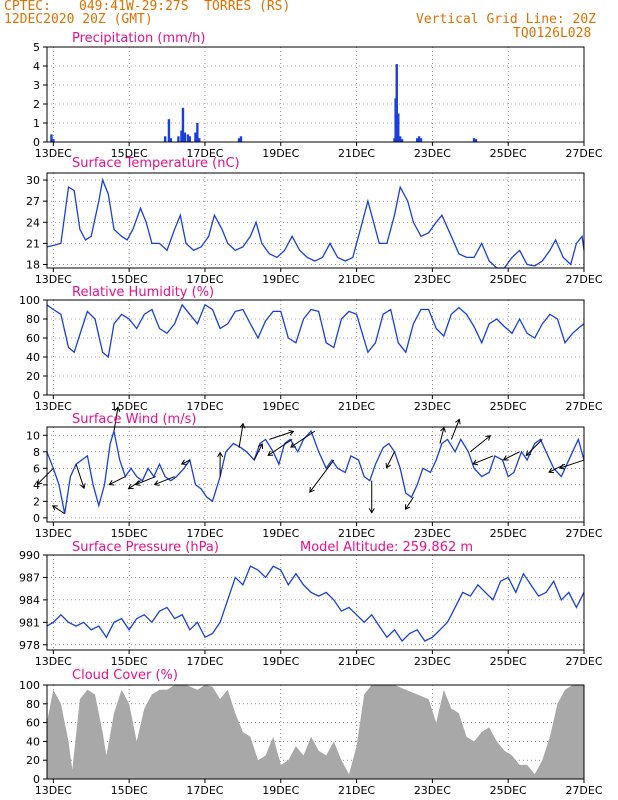  What do you see at coordinates (27, 7) in the screenshot?
I see `header-source: CPTEC:` at bounding box center [27, 7].